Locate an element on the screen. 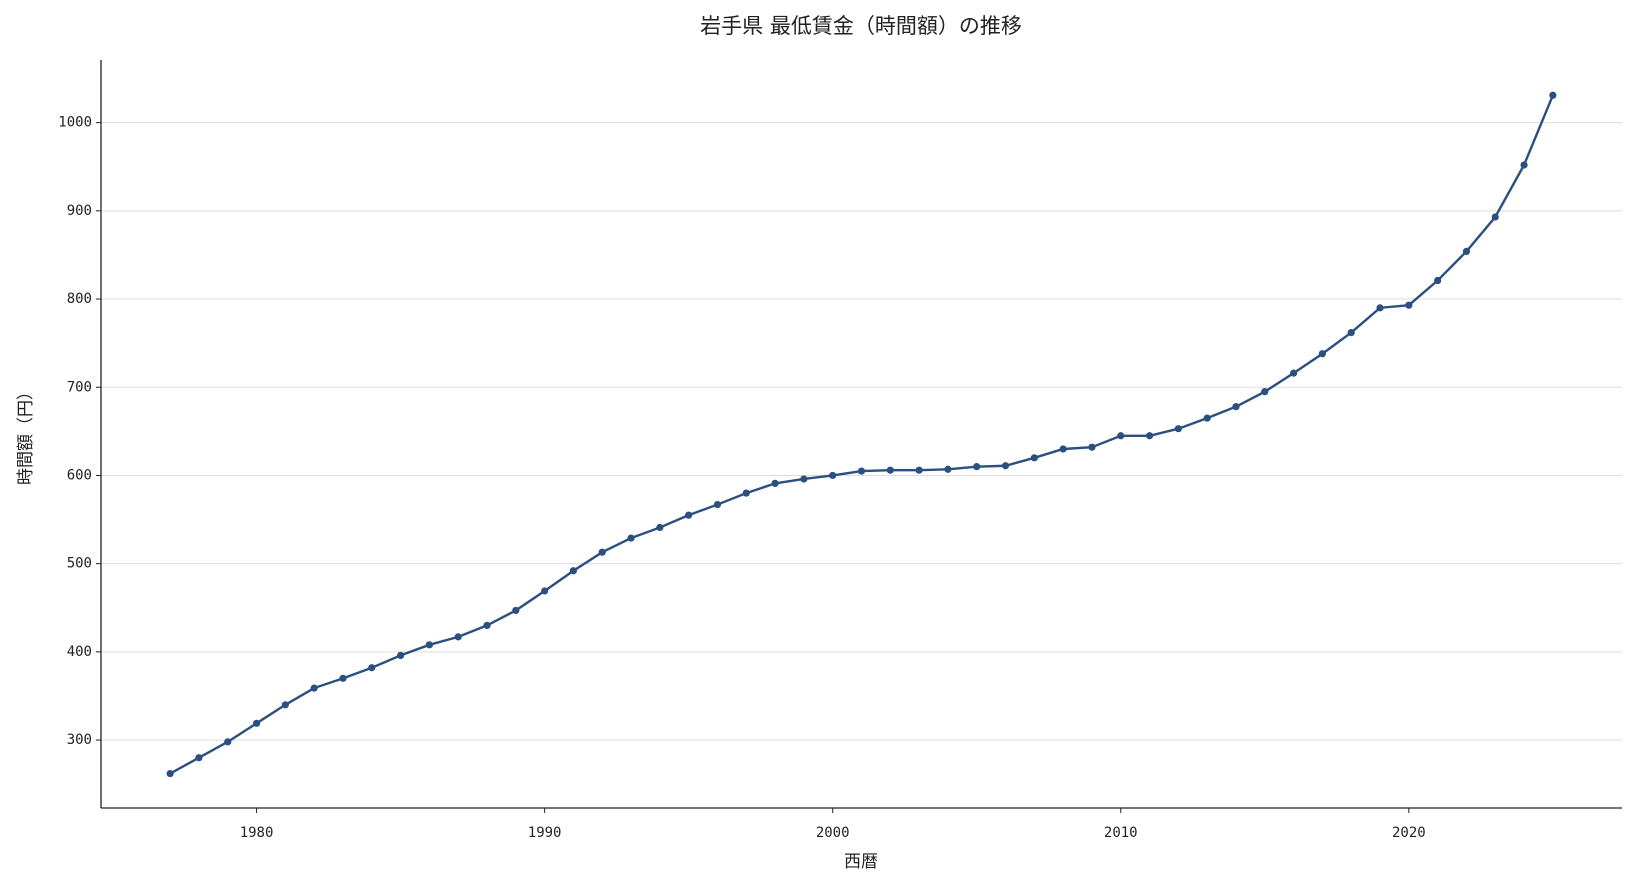  x-tick-label: 2000 is located at coordinates (833, 833).